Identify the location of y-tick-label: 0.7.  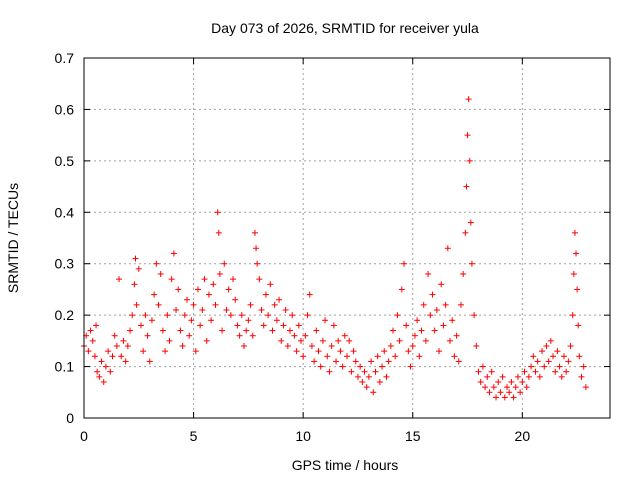
(65, 58).